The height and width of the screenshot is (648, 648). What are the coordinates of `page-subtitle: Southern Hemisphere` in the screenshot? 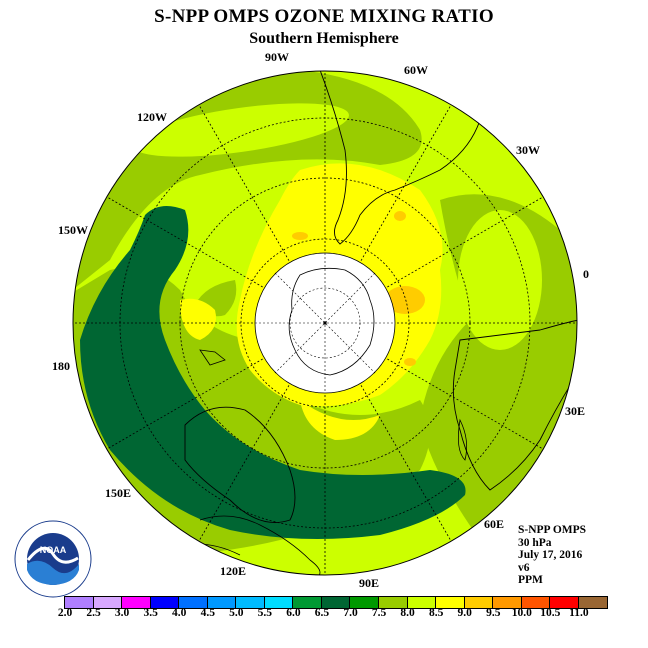 It's located at (324, 38).